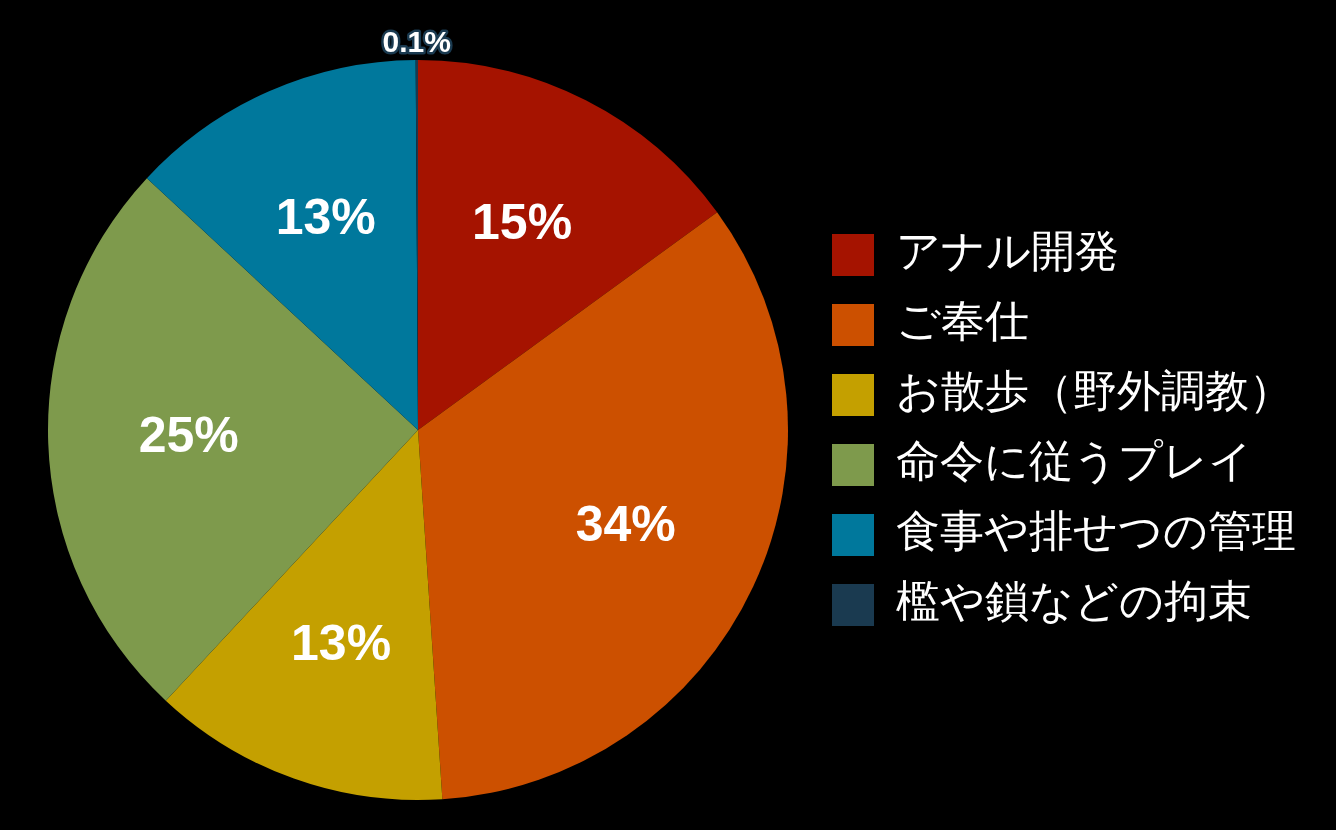 The height and width of the screenshot is (830, 1336). Describe the element at coordinates (1074, 601) in the screenshot. I see `legend-label: 檻や鎖などの拘束` at that location.